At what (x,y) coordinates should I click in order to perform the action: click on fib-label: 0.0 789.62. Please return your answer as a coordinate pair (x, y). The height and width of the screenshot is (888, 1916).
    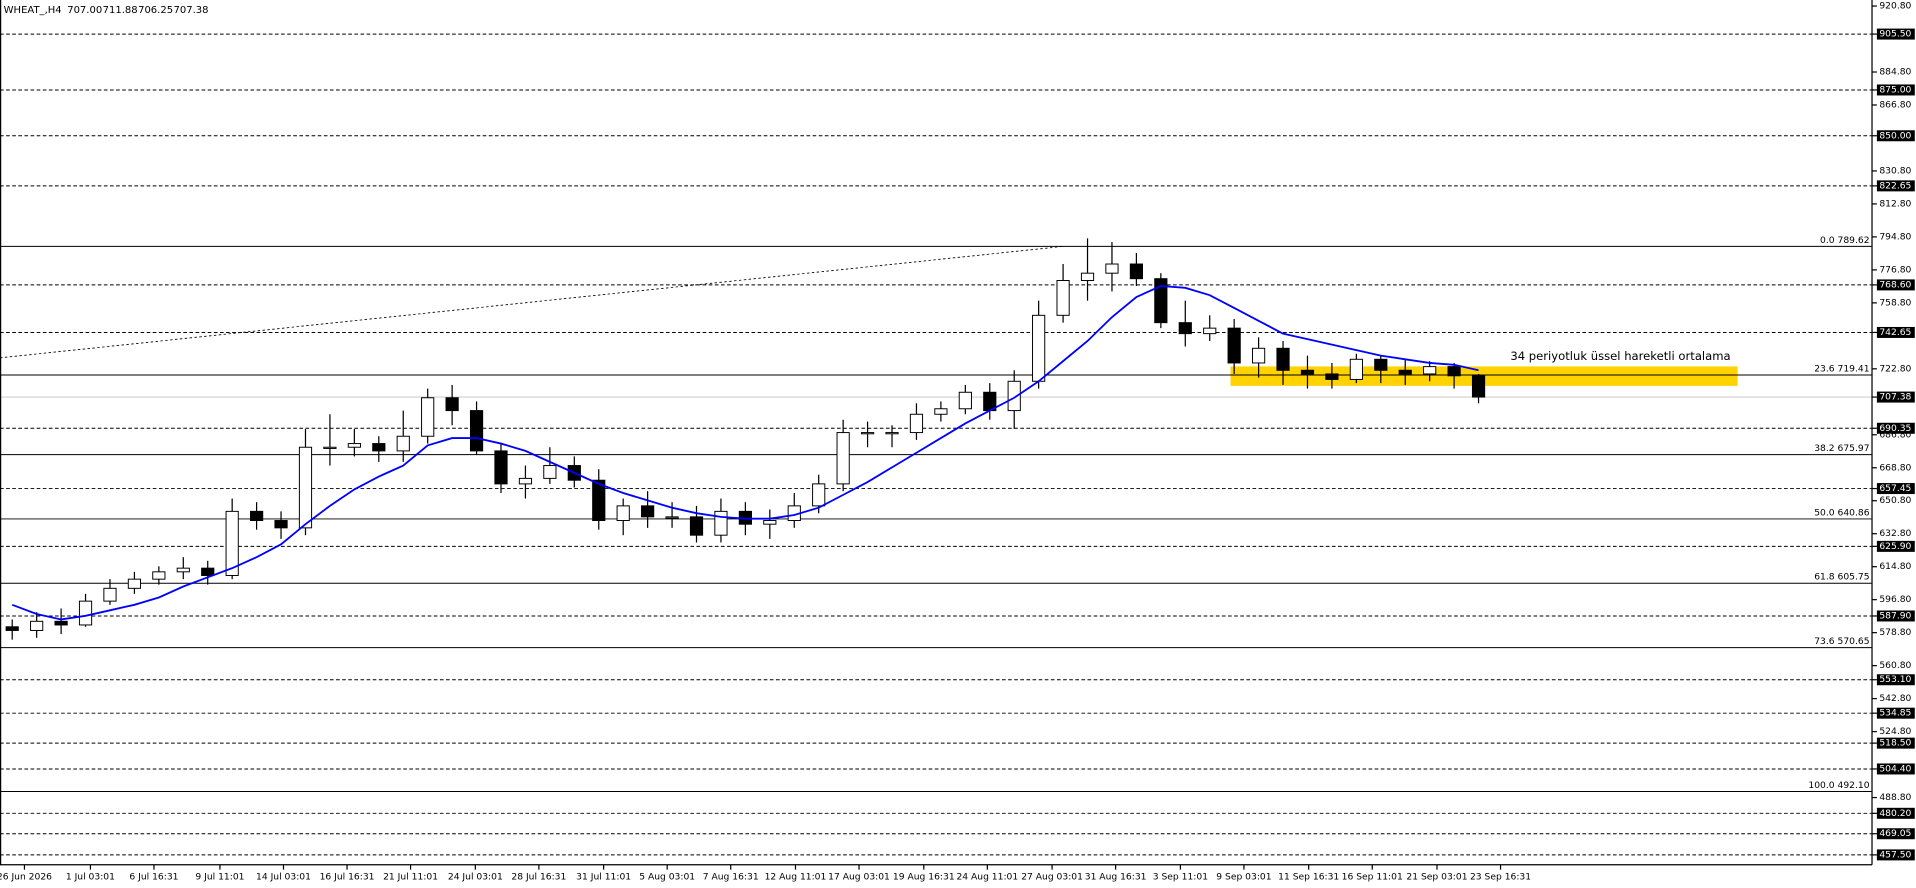
    Looking at the image, I should click on (1845, 240).